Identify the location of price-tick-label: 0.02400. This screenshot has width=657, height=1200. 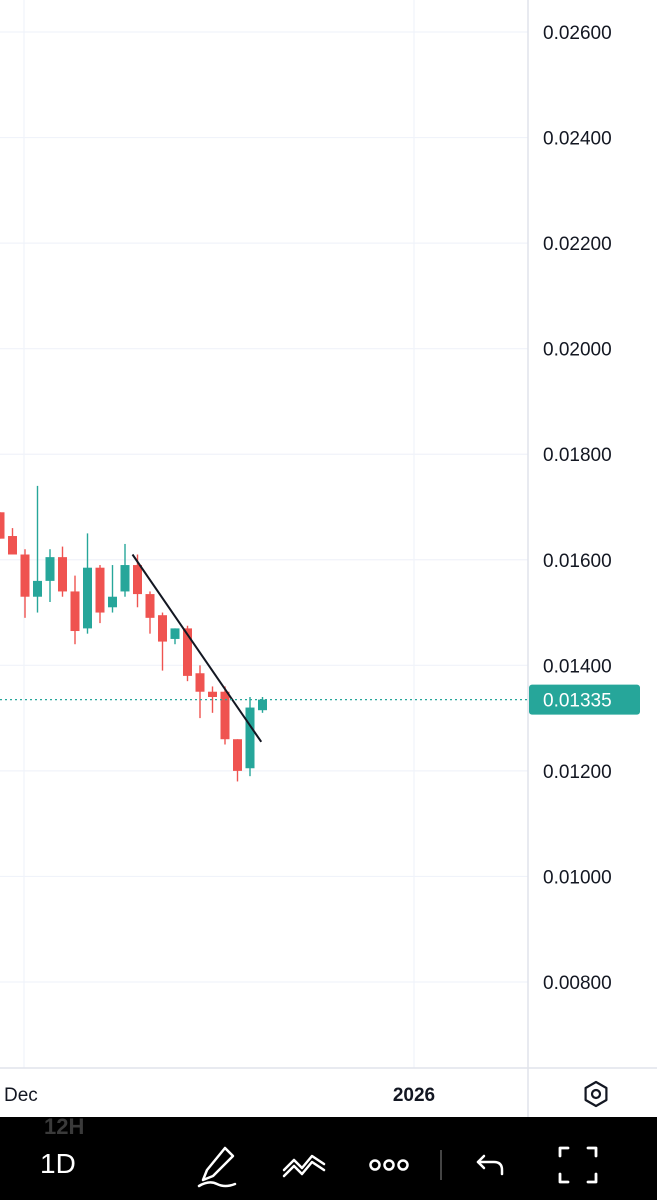
(577, 139).